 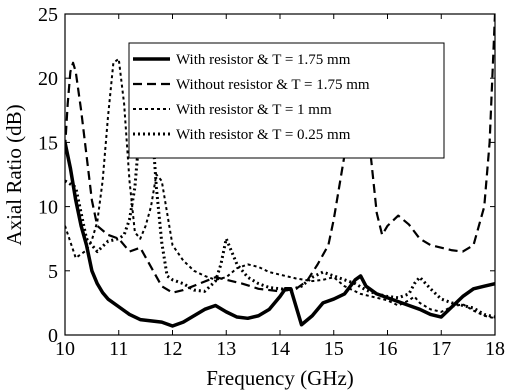 I want to click on x-tick-label: 10, so click(x=65, y=349).